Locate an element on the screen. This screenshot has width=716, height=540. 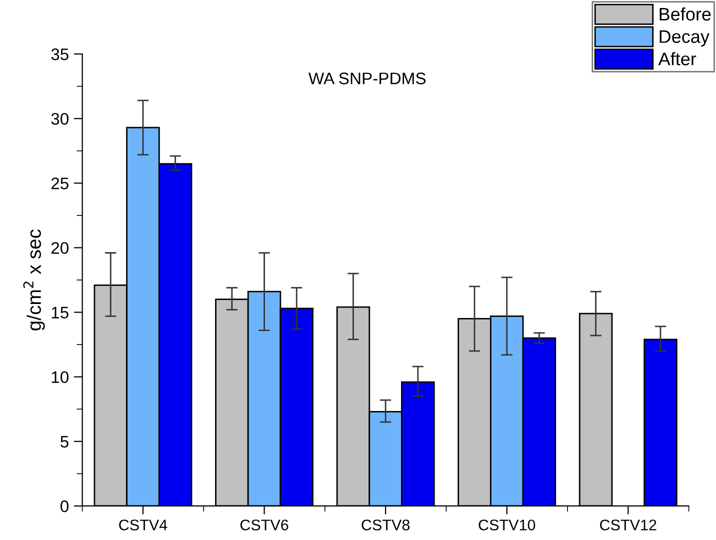
x-tick-label: CSTV6 is located at coordinates (264, 525).